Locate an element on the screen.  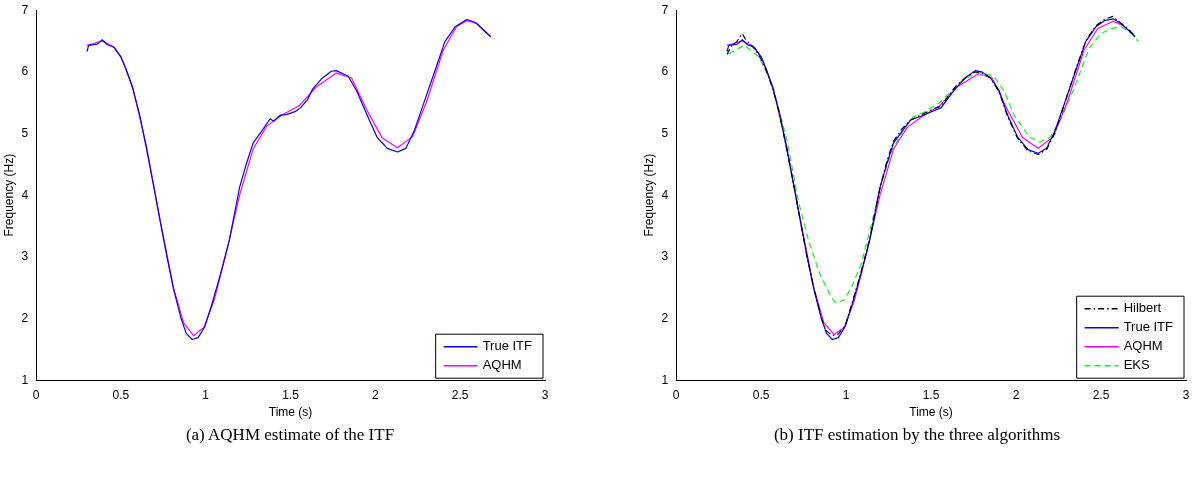
legend-label: EKS is located at coordinates (1136, 365).